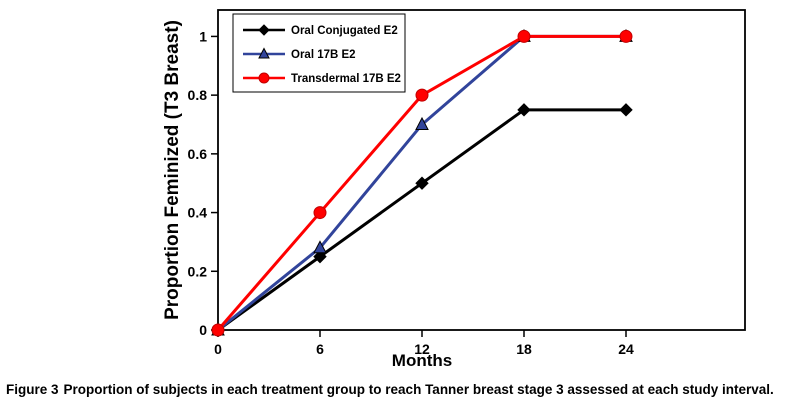 The height and width of the screenshot is (414, 795). I want to click on x-tick-label: 18, so click(524, 349).